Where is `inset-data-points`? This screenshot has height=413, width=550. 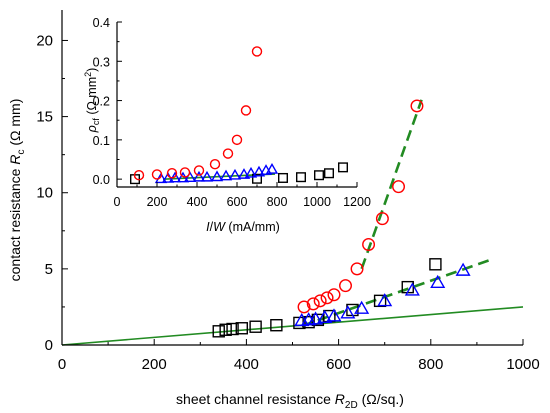
inset-data-points is located at coordinates (239, 115).